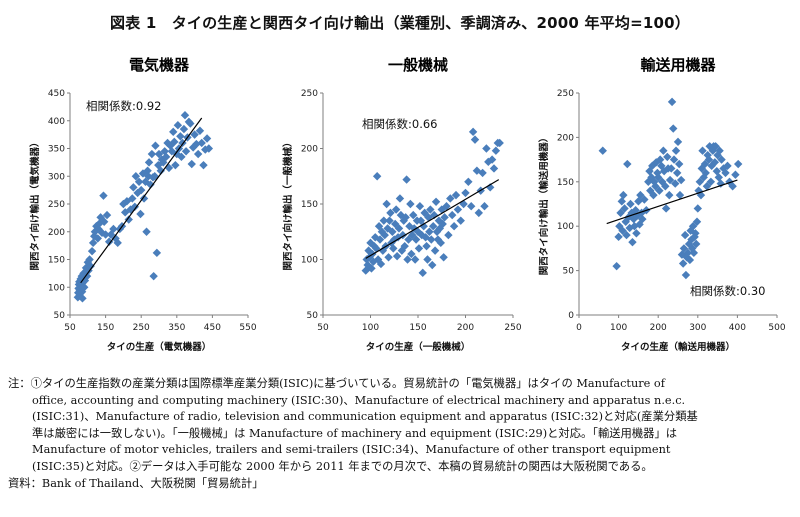  I want to click on y-tick-label: 350, so click(56, 150).